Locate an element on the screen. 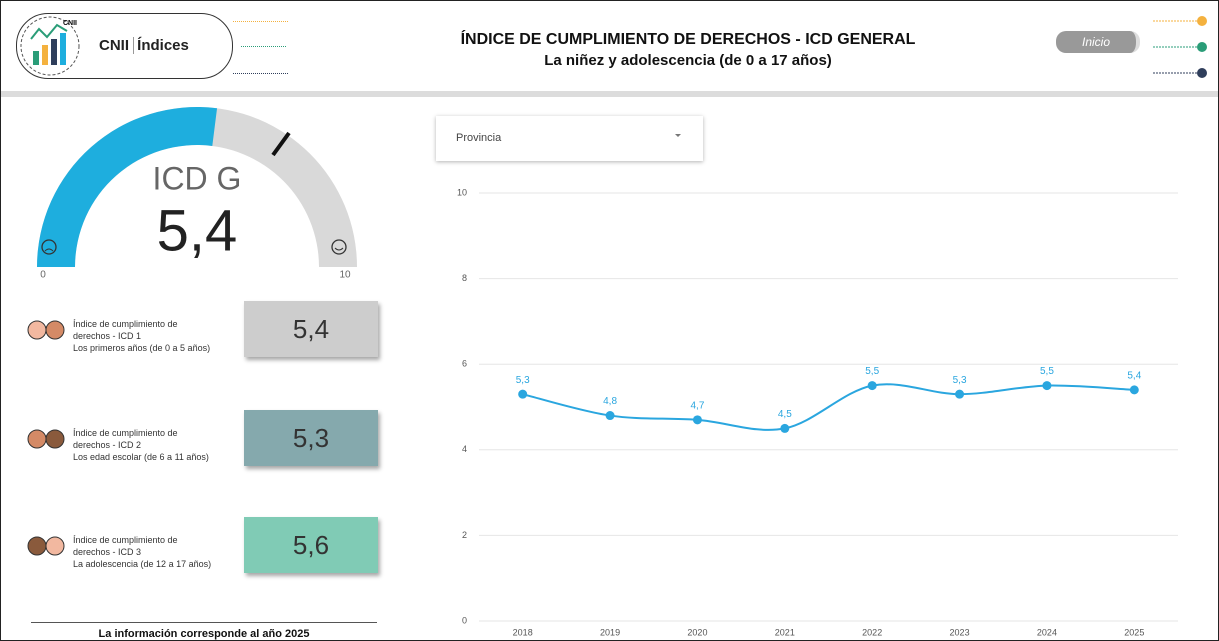 This screenshot has width=1219, height=641. card-subtitle: Los edad escolar (de 6 a 11 años) is located at coordinates (141, 457).